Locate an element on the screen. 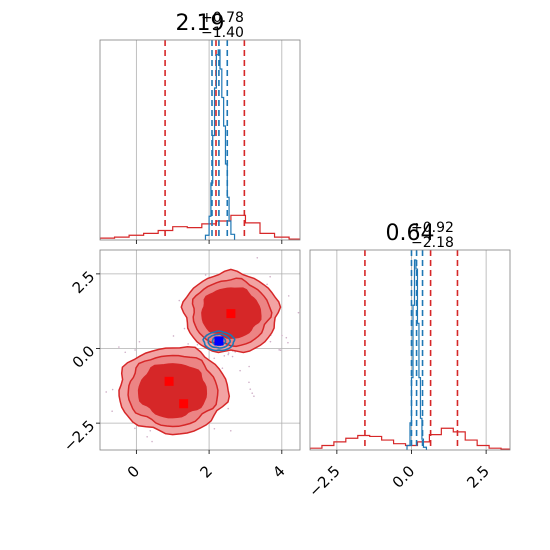 Image resolution: width=550 pixels, height=550 pixels. title-marginal-y-plus: +0.92 is located at coordinates (432, 228).